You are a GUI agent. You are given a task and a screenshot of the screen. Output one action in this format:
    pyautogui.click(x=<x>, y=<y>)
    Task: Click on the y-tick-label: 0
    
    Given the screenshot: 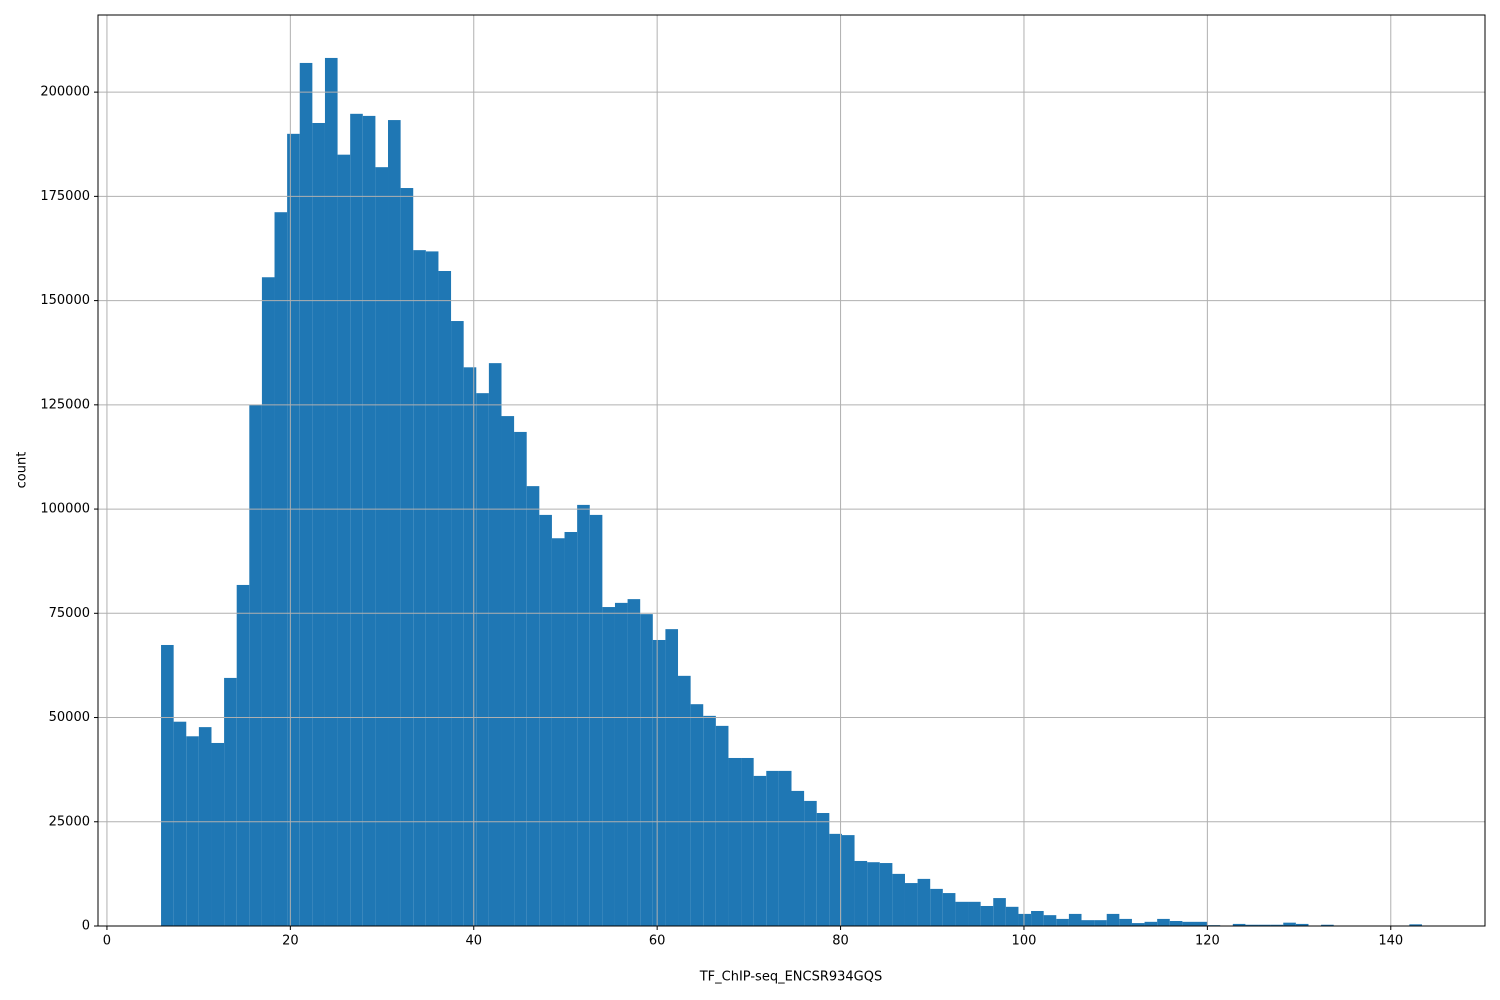 What is the action you would take?
    pyautogui.click(x=86, y=926)
    